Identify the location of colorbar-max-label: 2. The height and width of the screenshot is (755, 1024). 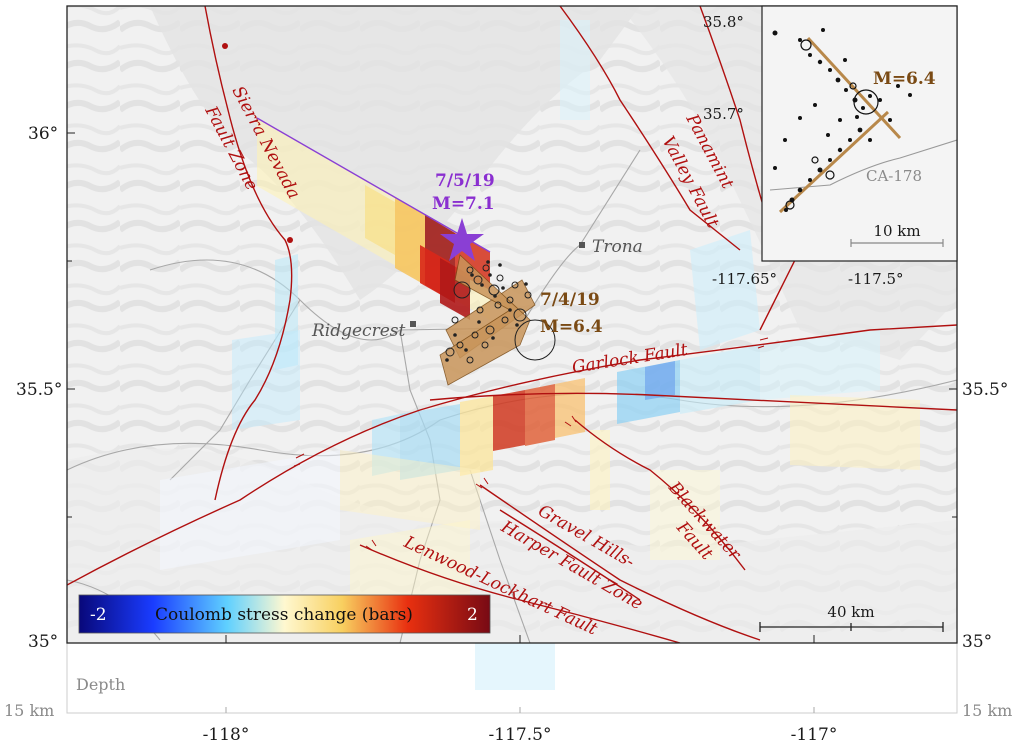
(472, 615).